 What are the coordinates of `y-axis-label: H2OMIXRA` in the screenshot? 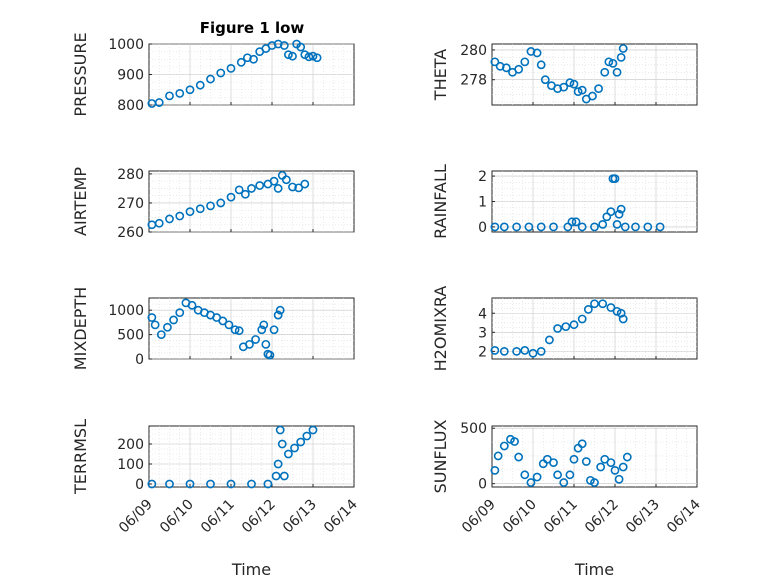 It's located at (440, 329).